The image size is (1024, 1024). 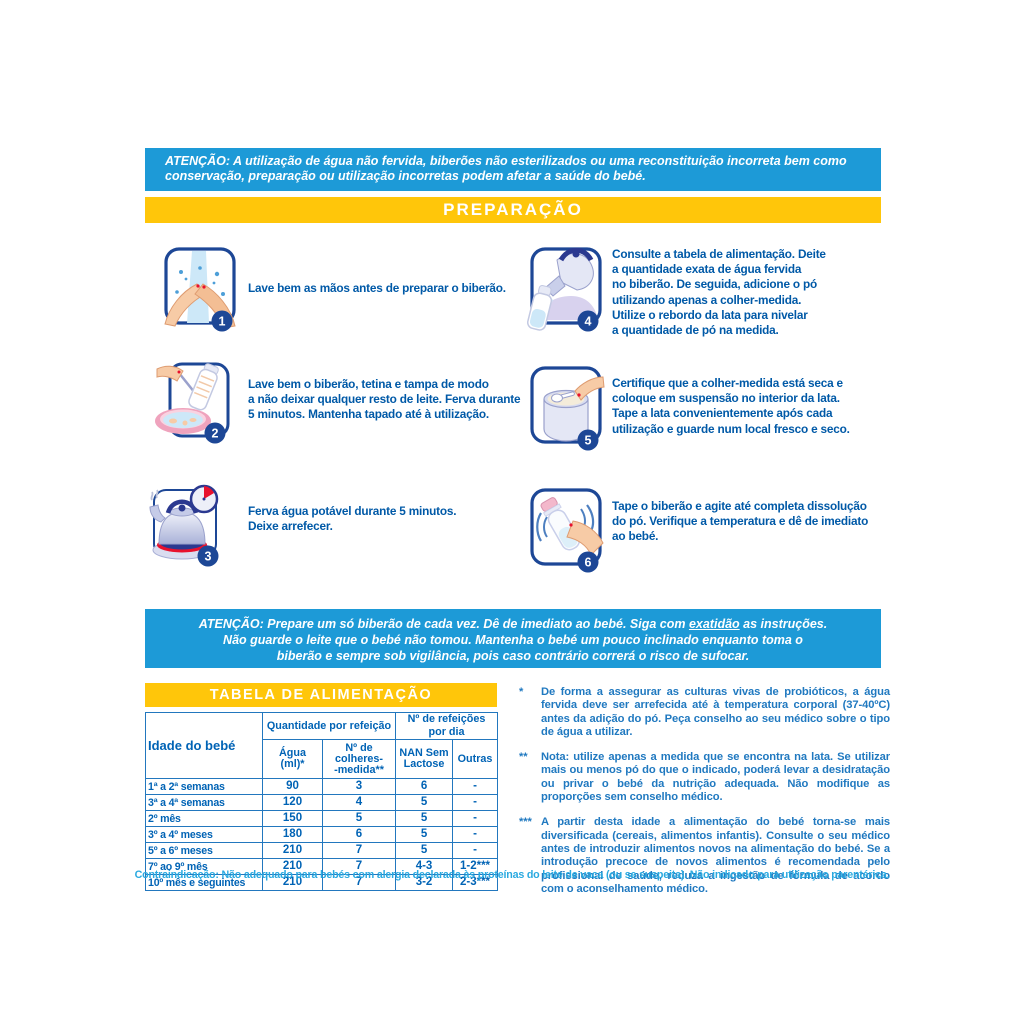 What do you see at coordinates (292, 818) in the screenshot?
I see `cell-water: 150` at bounding box center [292, 818].